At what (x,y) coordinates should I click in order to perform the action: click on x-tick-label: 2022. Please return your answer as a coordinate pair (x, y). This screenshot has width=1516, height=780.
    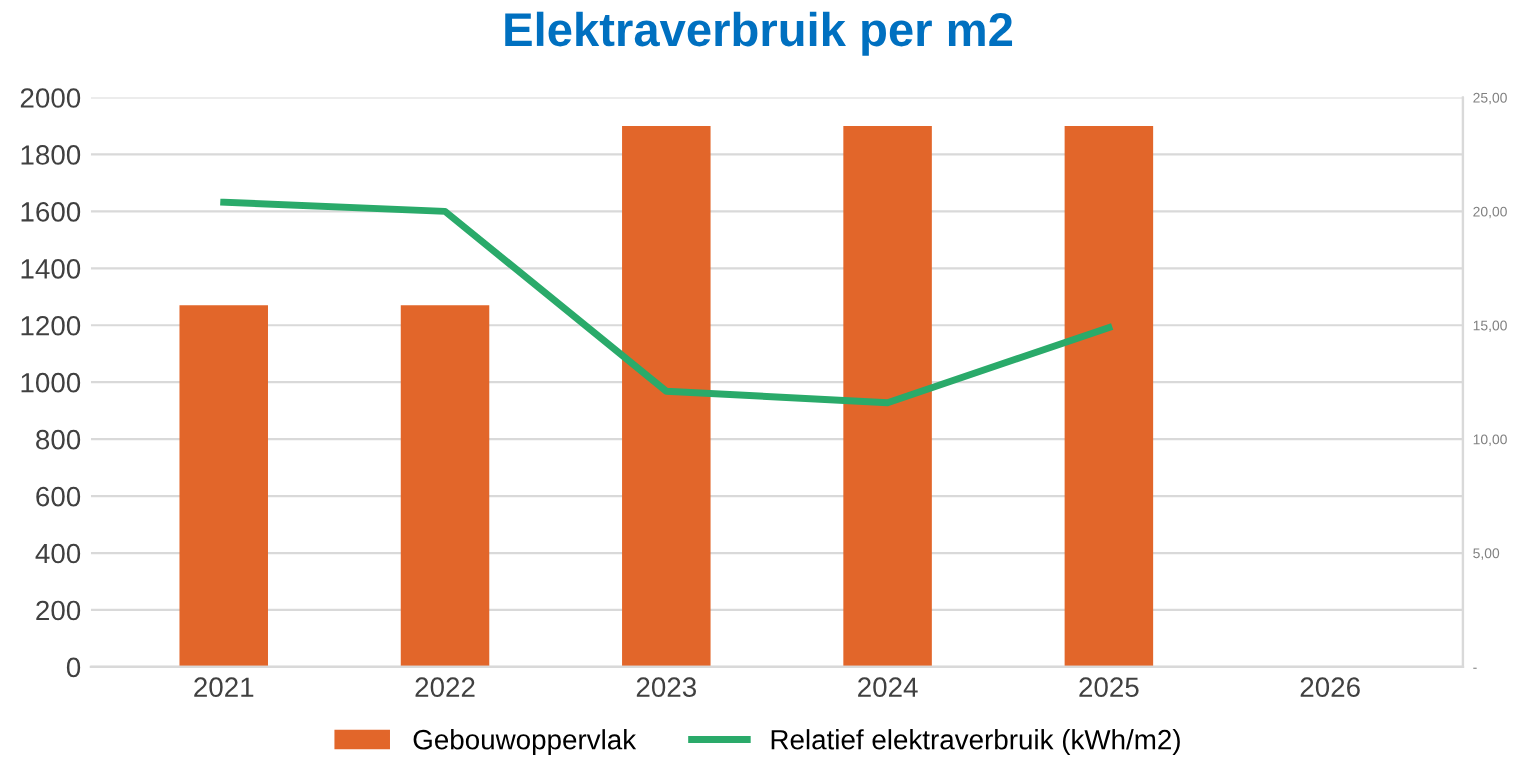
    Looking at the image, I should click on (445, 687).